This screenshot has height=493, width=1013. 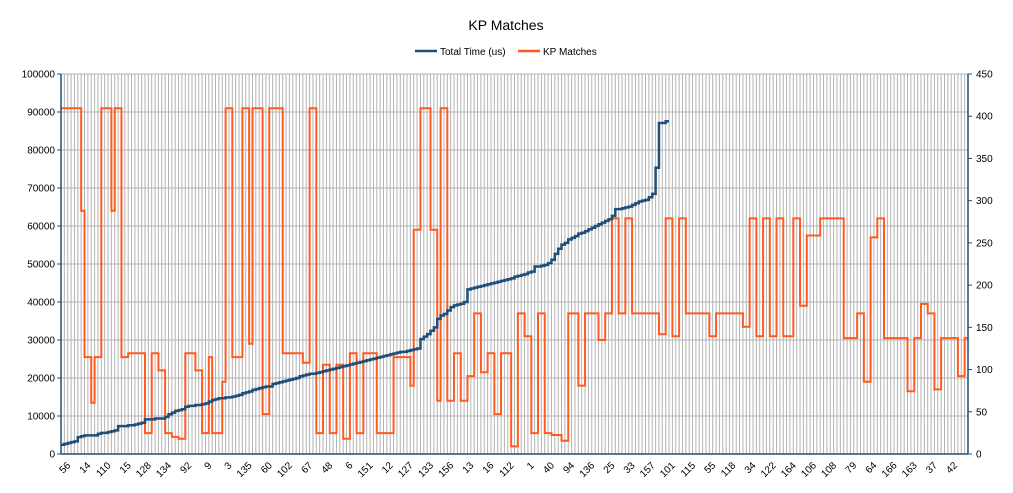 What do you see at coordinates (668, 470) in the screenshot?
I see `x-tick-label: 101` at bounding box center [668, 470].